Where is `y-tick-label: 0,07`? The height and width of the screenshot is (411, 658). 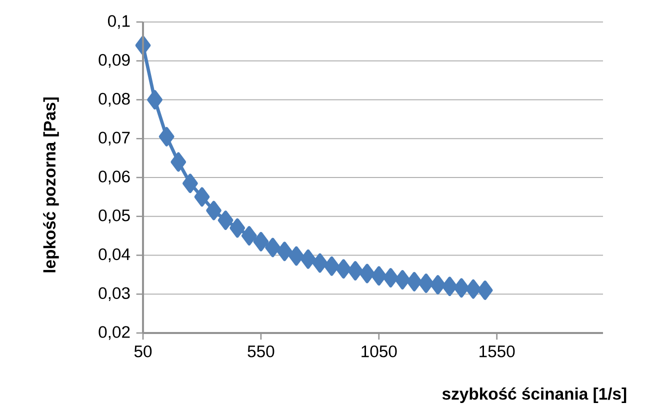 y-tick-label: 0,07 is located at coordinates (114, 139).